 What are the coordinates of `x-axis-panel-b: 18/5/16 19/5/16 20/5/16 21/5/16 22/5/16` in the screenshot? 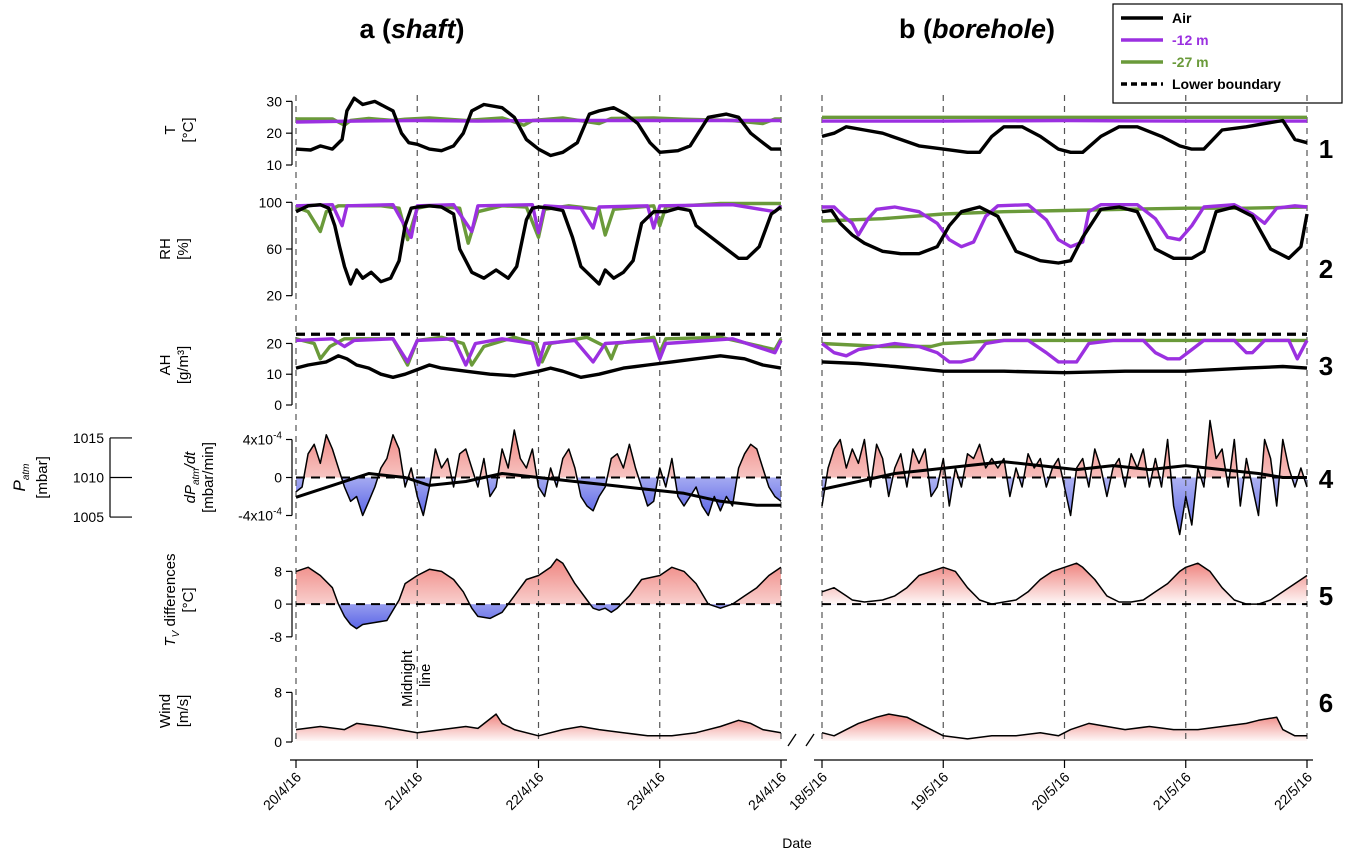 It's located at (1050, 786).